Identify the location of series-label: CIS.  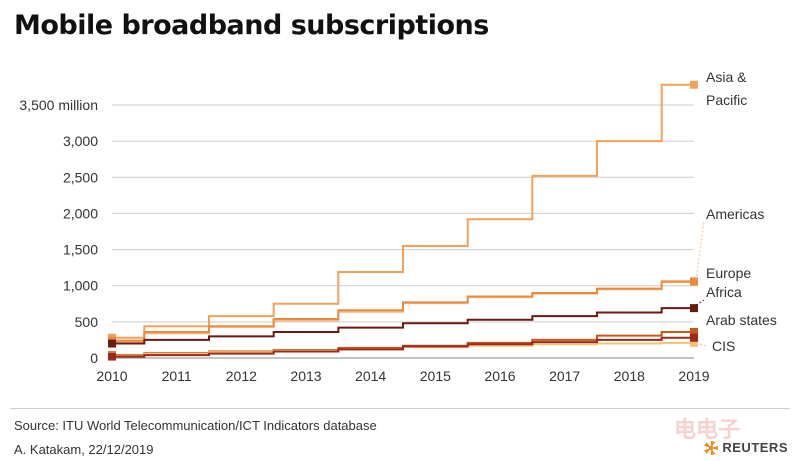
(723, 346).